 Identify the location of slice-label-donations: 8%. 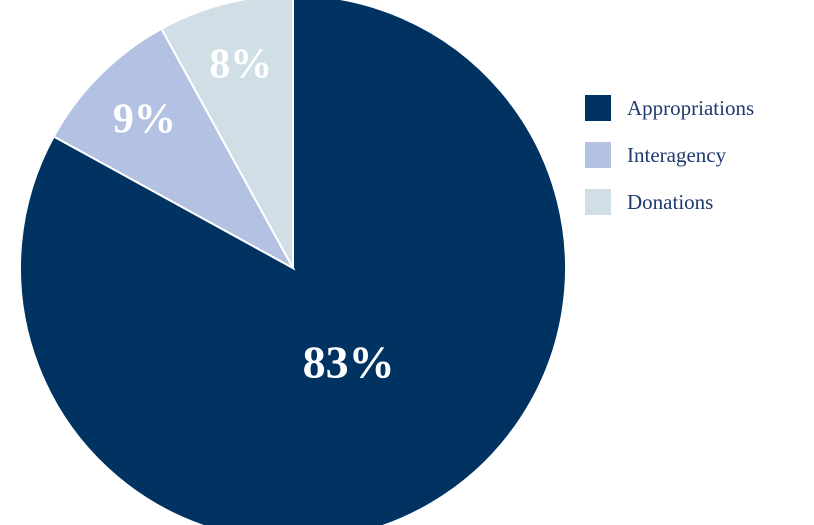
(240, 64).